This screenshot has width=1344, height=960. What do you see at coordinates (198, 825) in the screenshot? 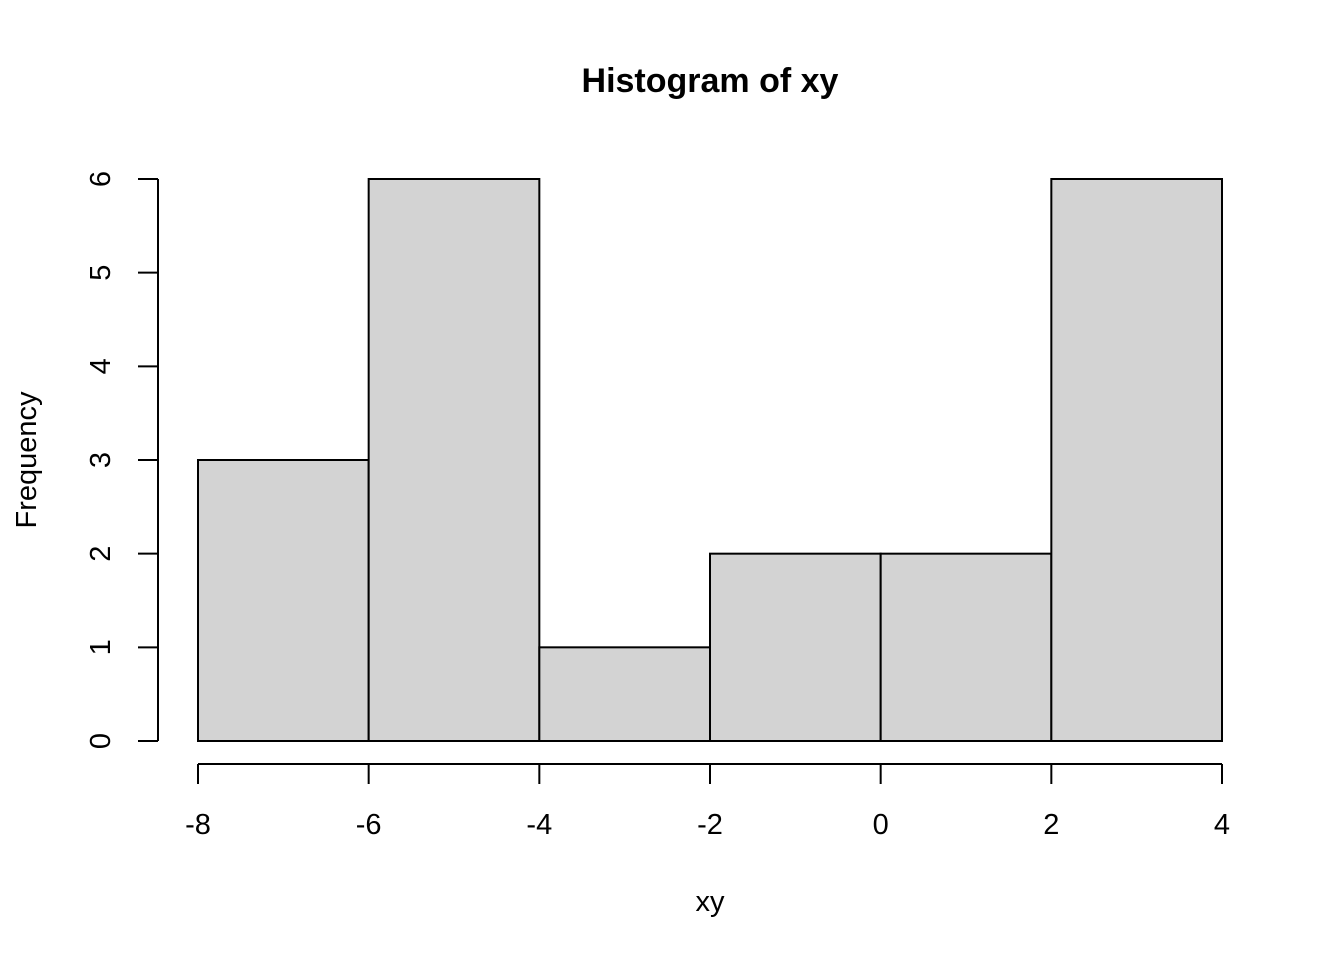
I see `x-tick-label: -8` at bounding box center [198, 825].